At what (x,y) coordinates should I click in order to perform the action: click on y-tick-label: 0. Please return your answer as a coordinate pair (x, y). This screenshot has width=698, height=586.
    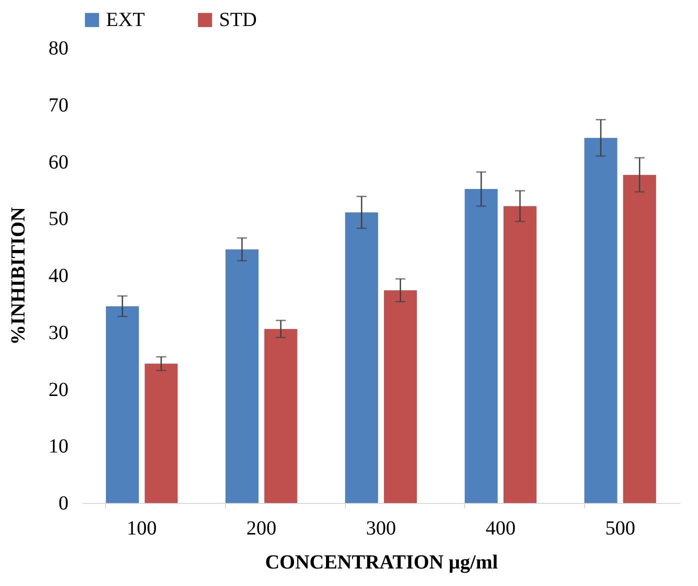
    Looking at the image, I should click on (63, 503).